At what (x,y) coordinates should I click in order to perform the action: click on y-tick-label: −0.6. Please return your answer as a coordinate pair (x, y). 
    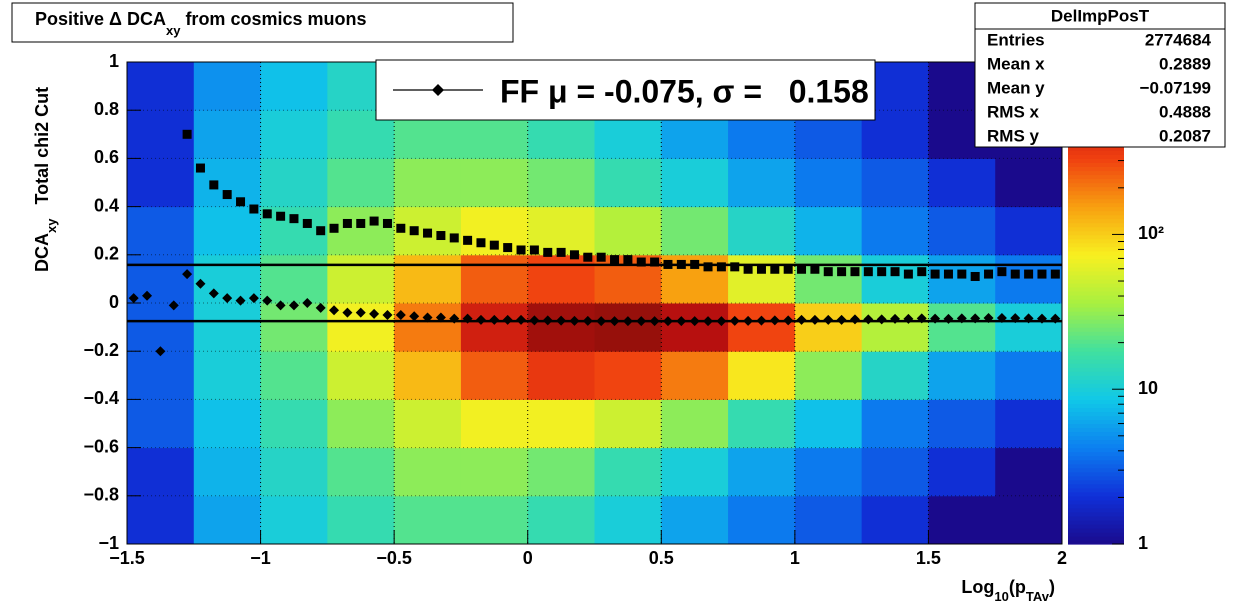
    Looking at the image, I should click on (101, 446).